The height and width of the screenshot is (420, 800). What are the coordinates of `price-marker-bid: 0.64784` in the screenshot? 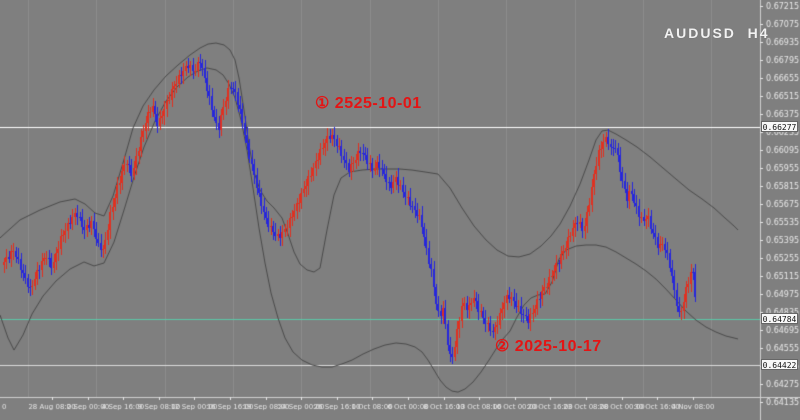 It's located at (779, 318).